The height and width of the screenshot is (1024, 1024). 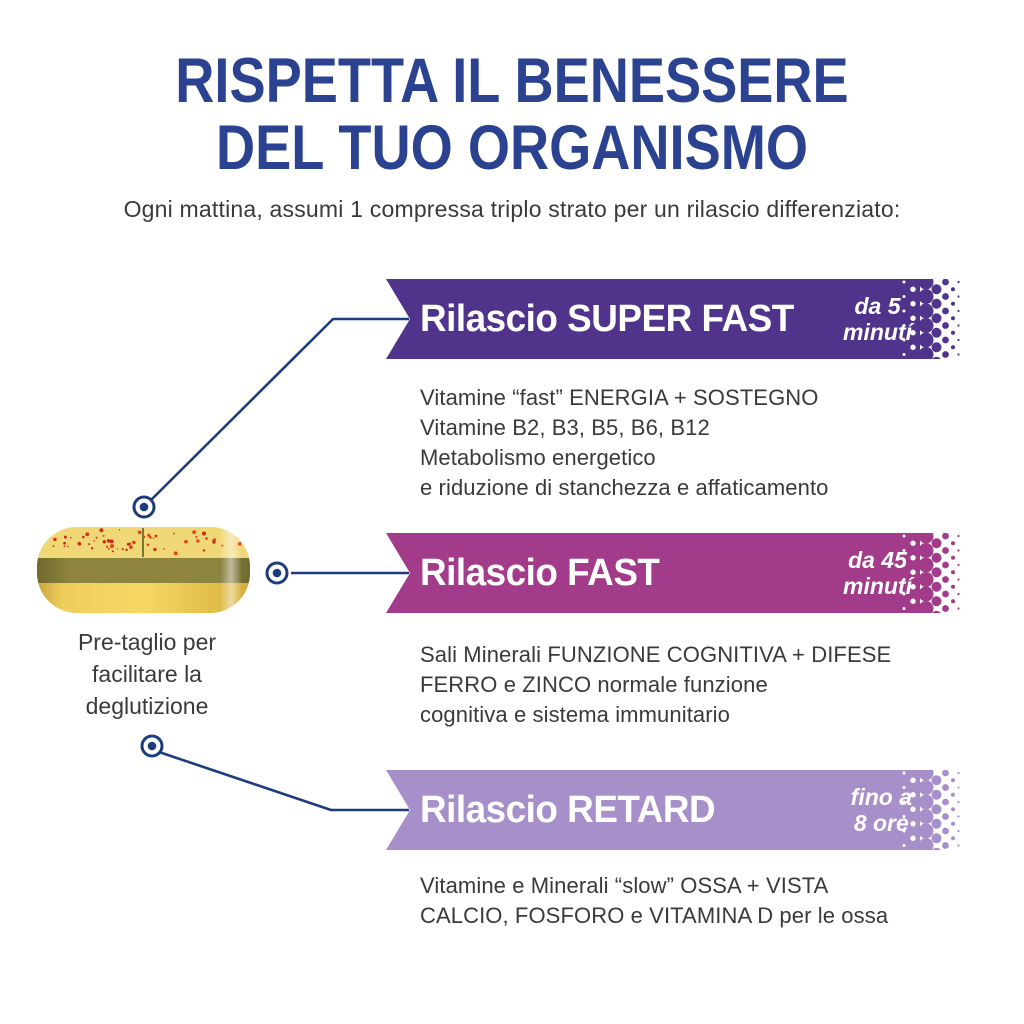 What do you see at coordinates (575, 714) in the screenshot?
I see `desc-line: cognitiva e sistema immunitario` at bounding box center [575, 714].